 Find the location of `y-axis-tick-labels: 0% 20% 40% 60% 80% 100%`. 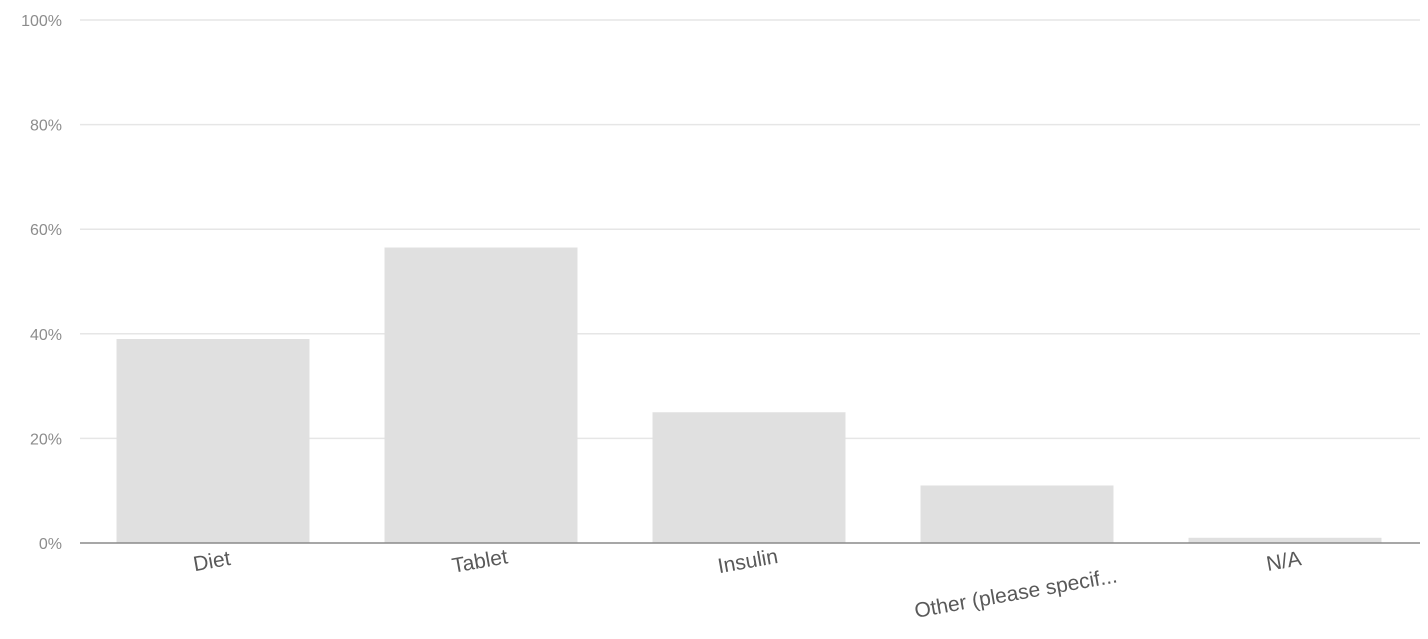

y-axis-tick-labels: 0% 20% 40% 60% 80% 100% is located at coordinates (41, 283).